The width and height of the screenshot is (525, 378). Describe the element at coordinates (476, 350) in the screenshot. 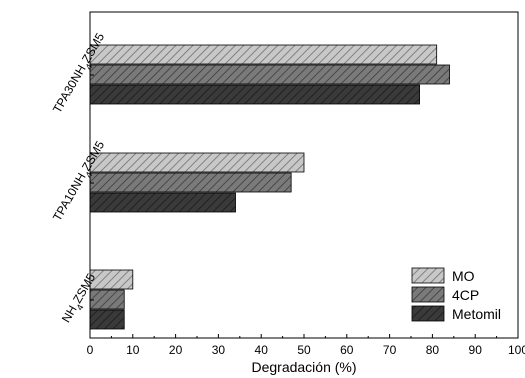

I see `x-tick-label: 90` at that location.